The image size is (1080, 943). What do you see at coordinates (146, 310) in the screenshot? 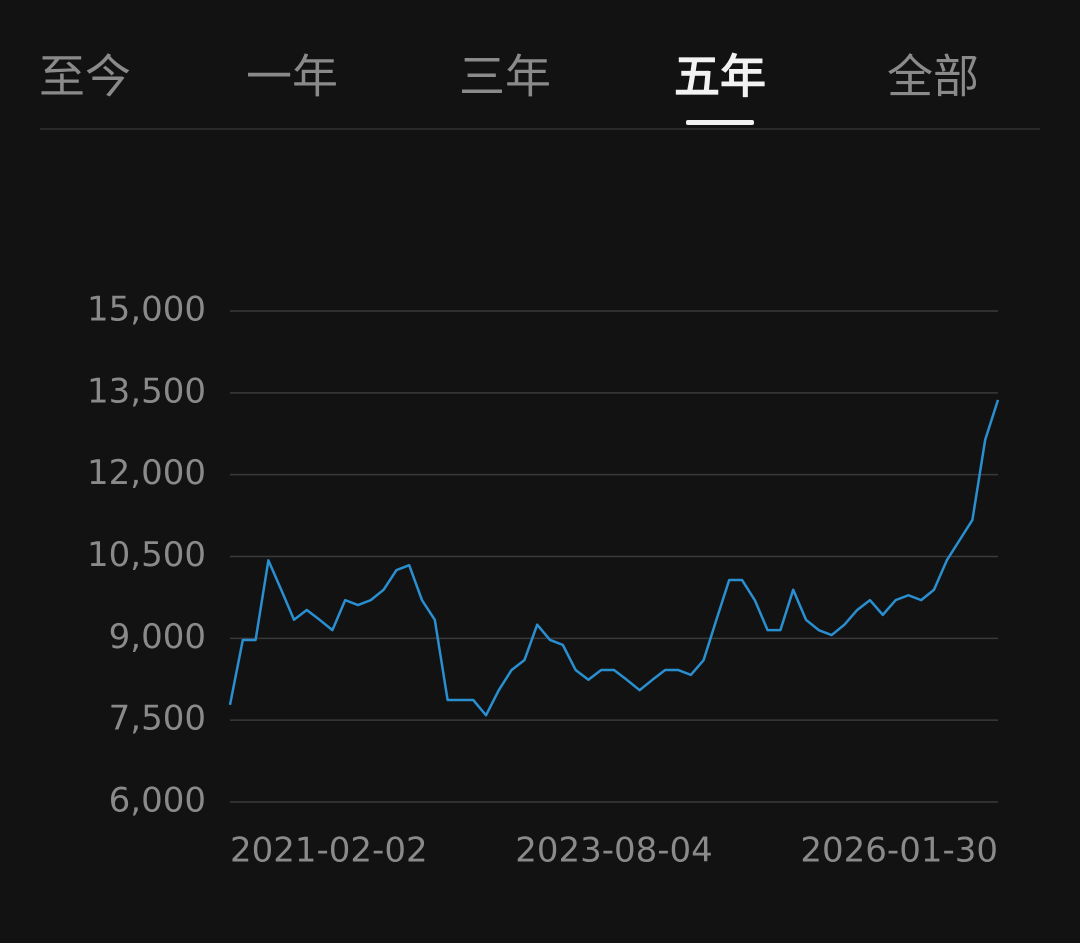
I see `y-tick-label: 15,000` at bounding box center [146, 310].